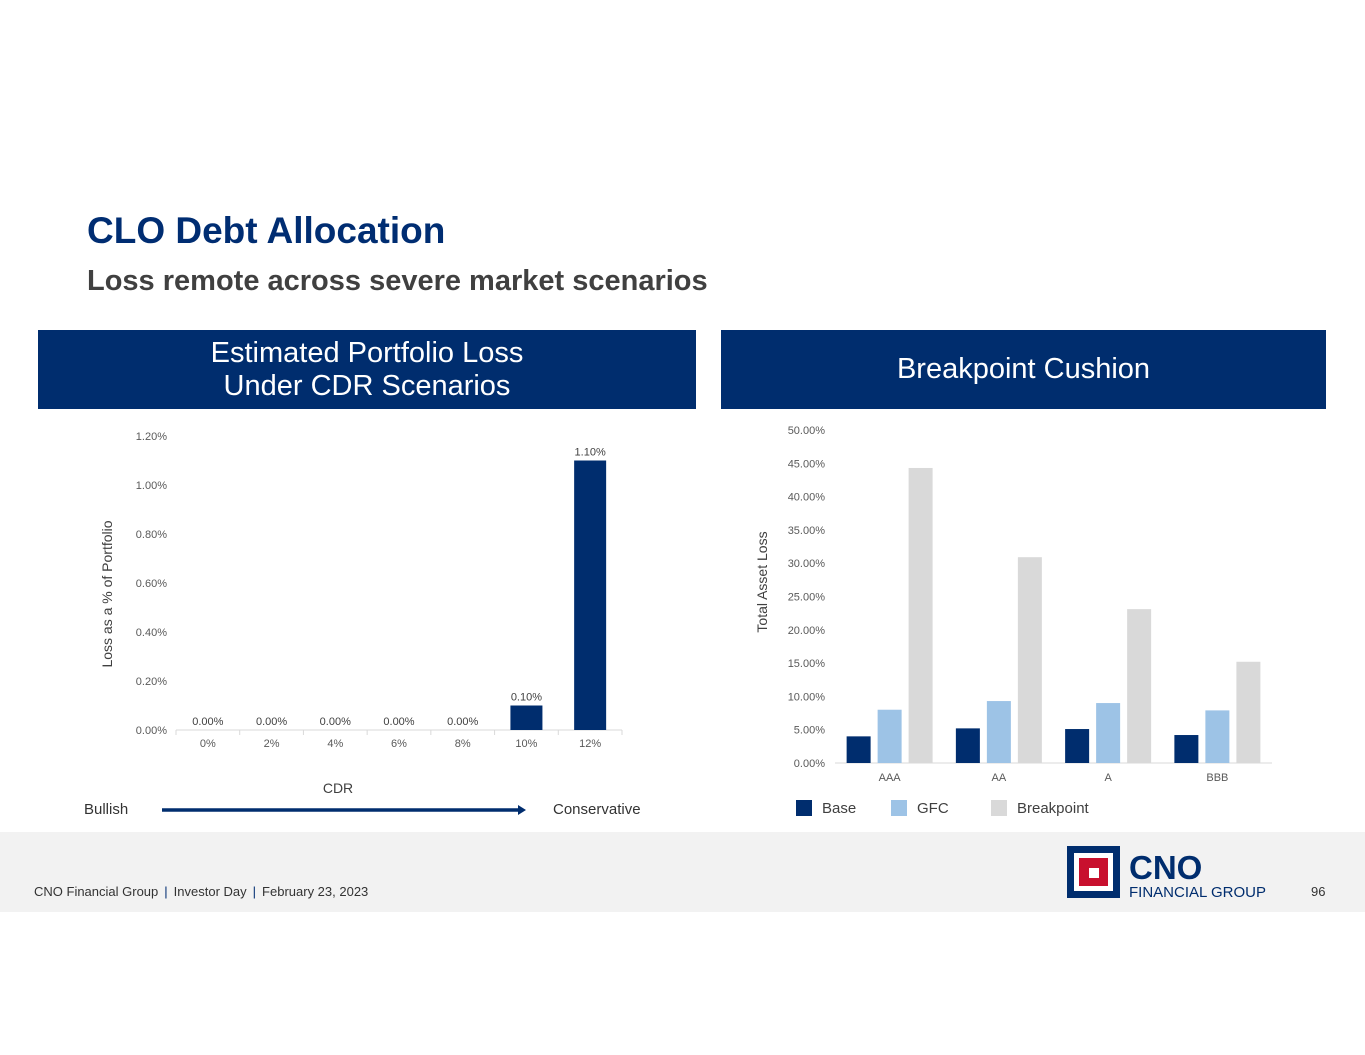 This screenshot has height=1055, width=1365. Describe the element at coordinates (807, 664) in the screenshot. I see `y-tick-label: 15.00%` at that location.